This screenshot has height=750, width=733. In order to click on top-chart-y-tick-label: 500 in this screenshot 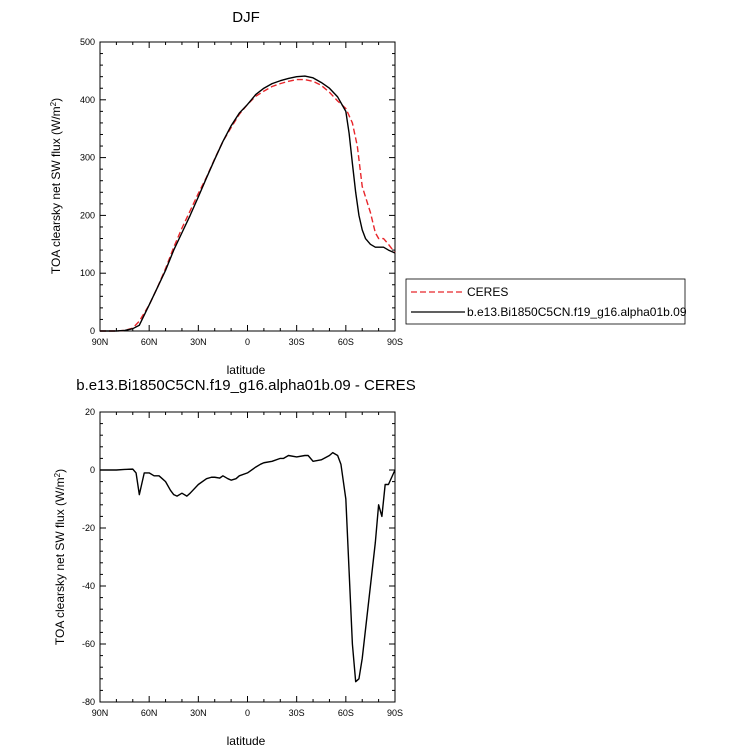, I will do `click(87, 42)`.